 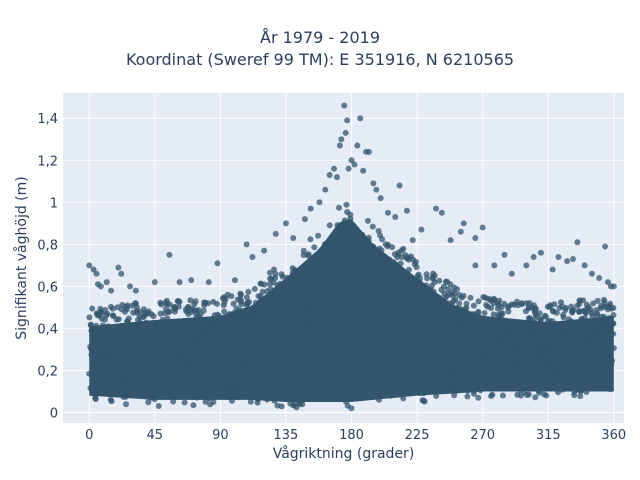 I want to click on x-tick-label-6: 270, so click(x=482, y=435).